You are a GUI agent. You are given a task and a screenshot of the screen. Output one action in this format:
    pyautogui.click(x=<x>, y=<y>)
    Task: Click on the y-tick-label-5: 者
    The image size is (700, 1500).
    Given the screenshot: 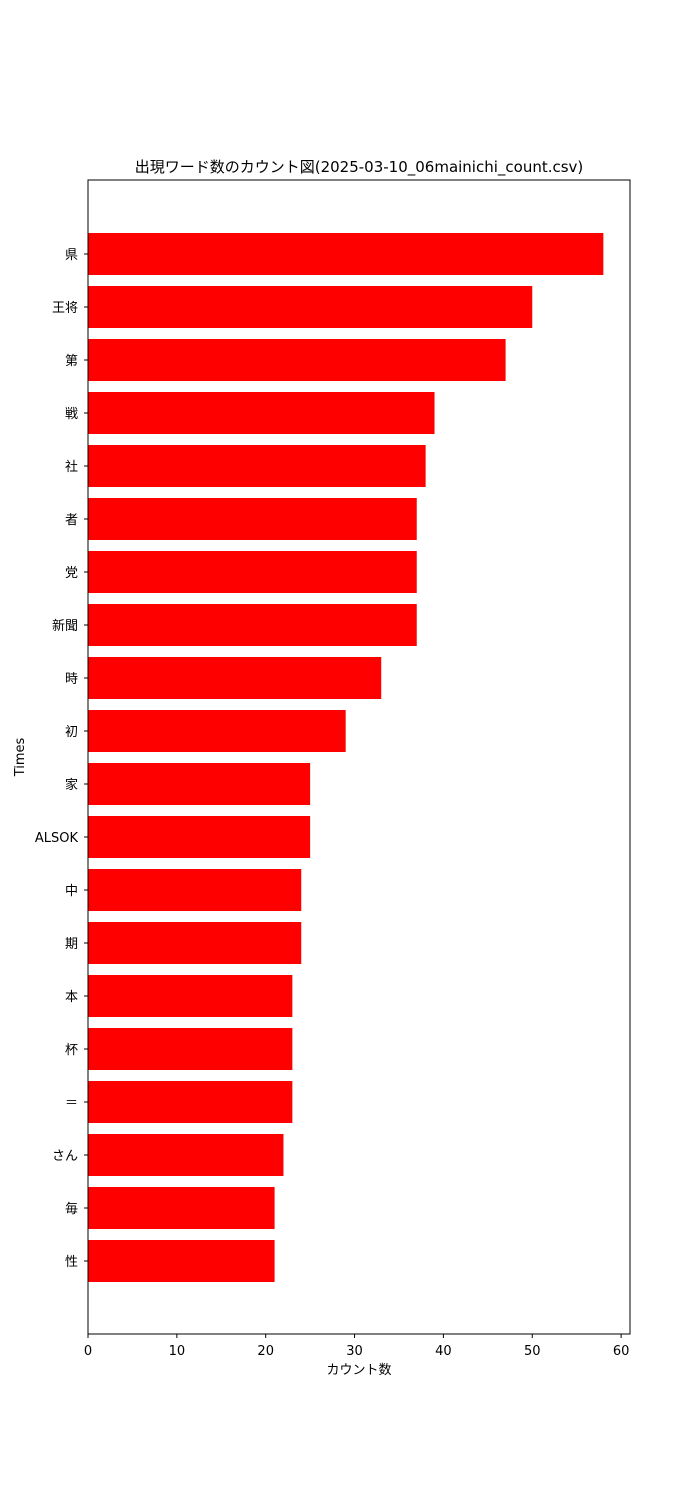 What is the action you would take?
    pyautogui.click(x=71, y=520)
    